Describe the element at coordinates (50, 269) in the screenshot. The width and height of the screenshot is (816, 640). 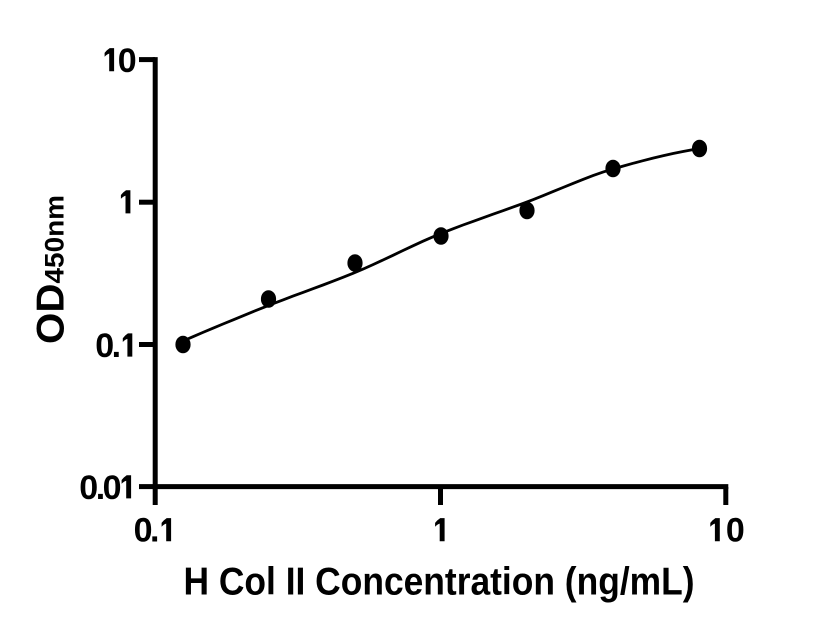
I see `svg-text: OD450nm` at that location.